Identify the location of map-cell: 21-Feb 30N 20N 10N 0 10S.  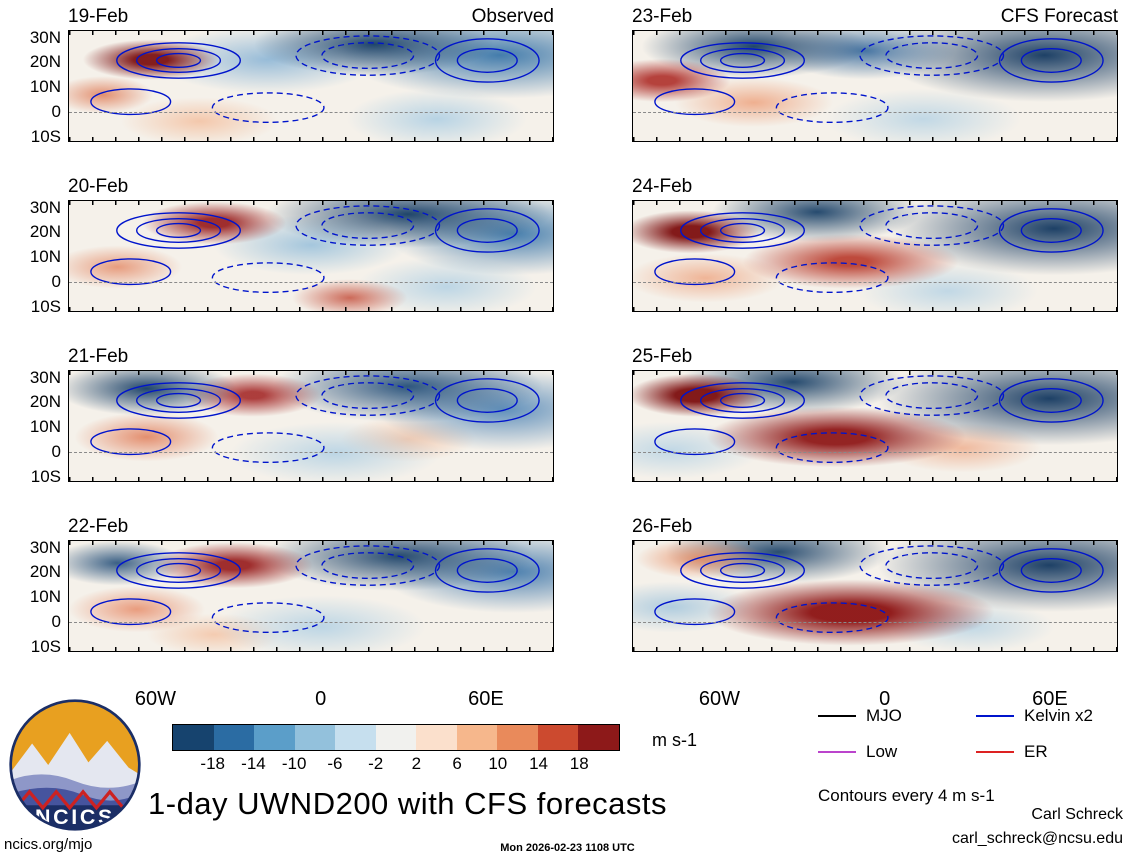
(287, 416).